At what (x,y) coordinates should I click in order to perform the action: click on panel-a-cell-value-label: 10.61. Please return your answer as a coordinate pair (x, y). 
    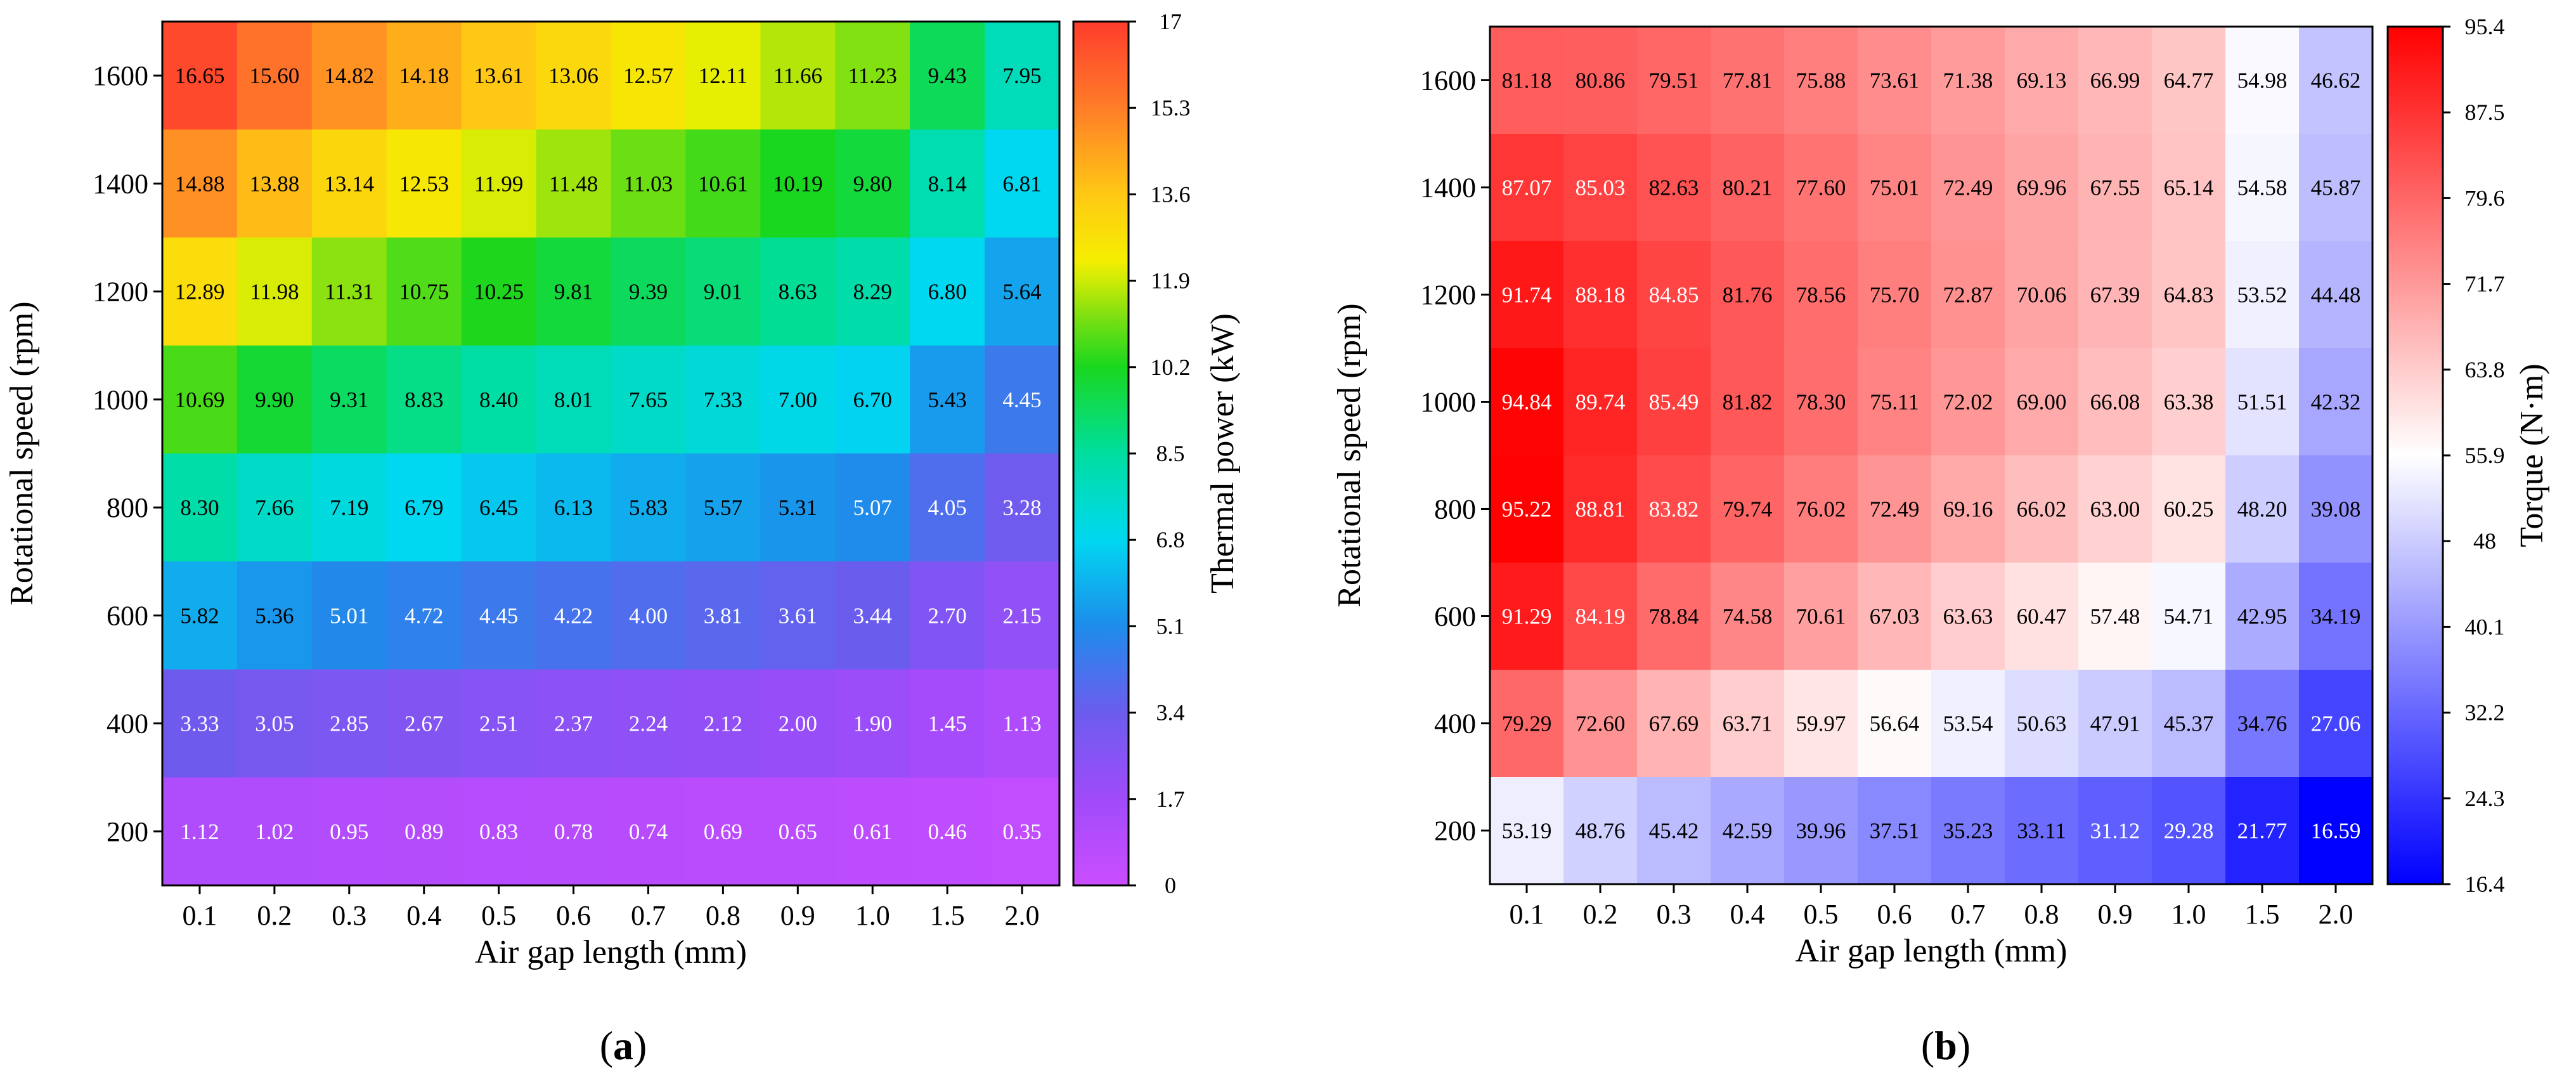
    Looking at the image, I should click on (723, 183).